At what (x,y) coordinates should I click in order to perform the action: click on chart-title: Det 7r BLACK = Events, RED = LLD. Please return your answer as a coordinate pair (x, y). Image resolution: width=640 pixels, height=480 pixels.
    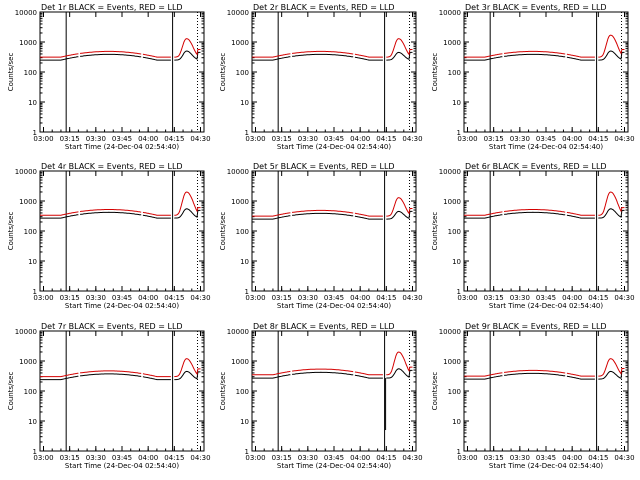
    Looking at the image, I should click on (112, 326).